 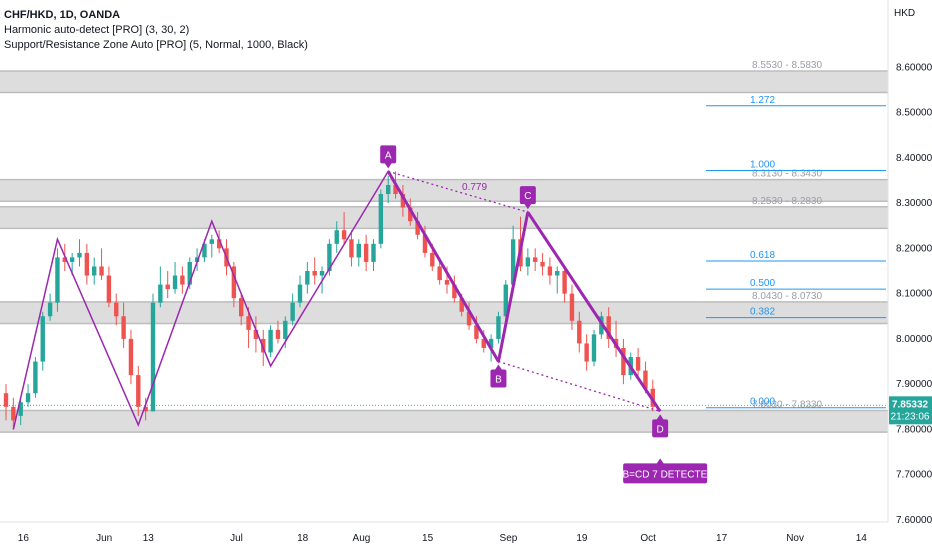 I want to click on time-tick-label: Sep, so click(x=509, y=538).